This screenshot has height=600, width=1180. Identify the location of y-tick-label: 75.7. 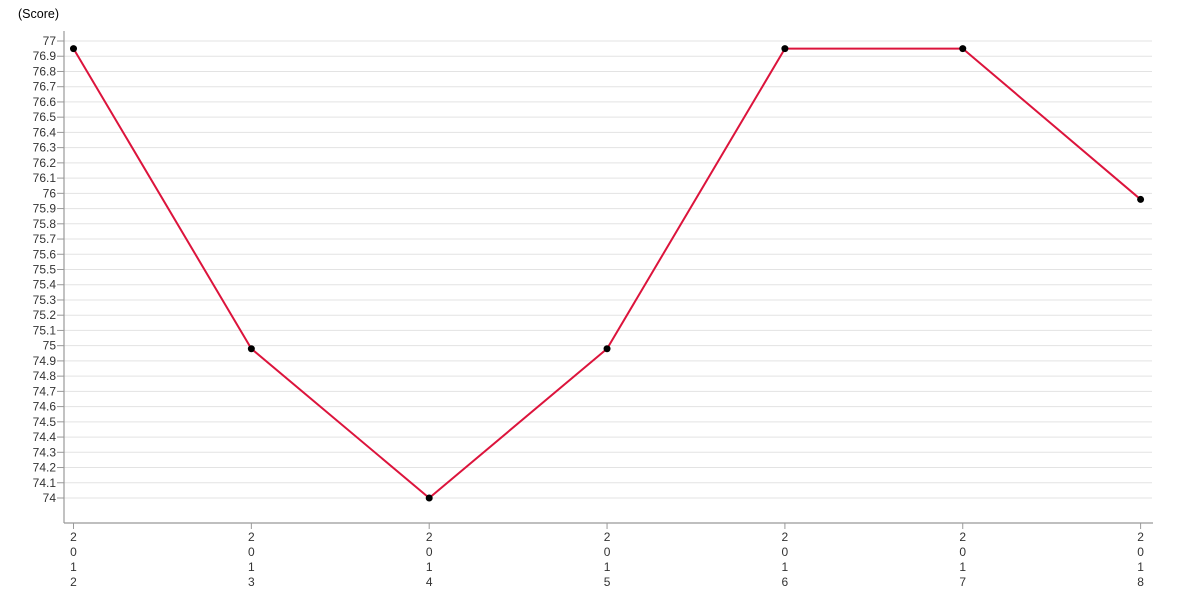
(45, 239).